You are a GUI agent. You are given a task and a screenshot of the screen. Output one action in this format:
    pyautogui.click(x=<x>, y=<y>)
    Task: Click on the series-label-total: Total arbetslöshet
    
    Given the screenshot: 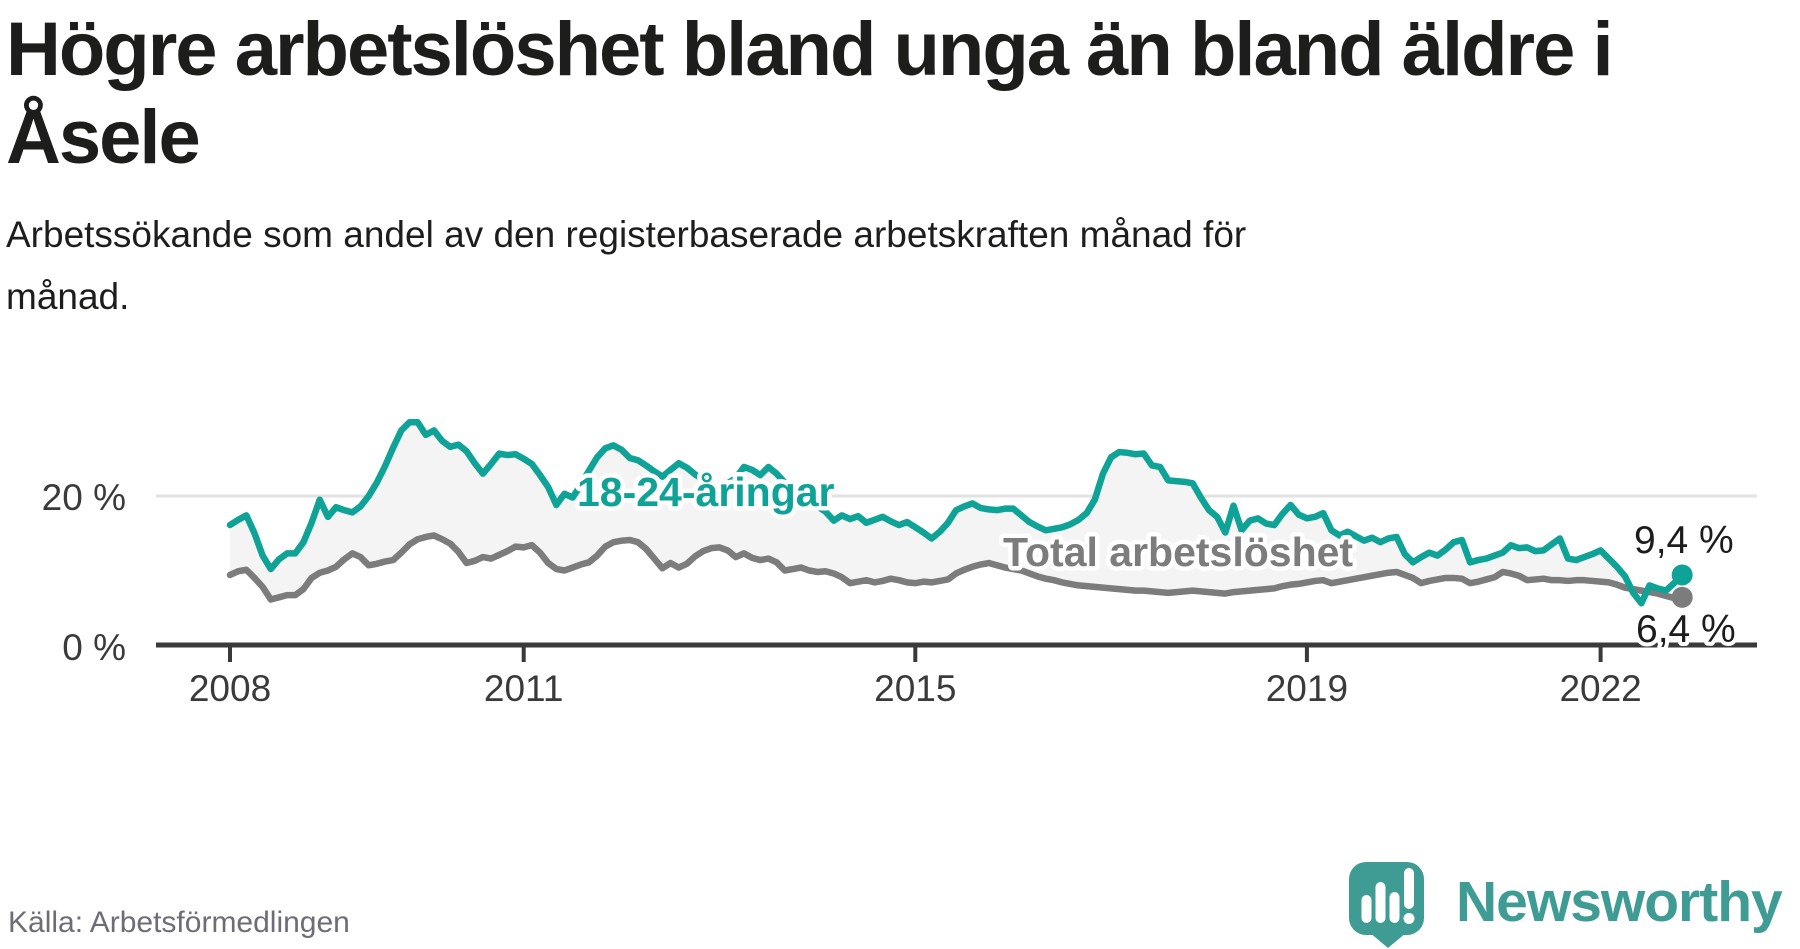 What is the action you would take?
    pyautogui.click(x=1178, y=552)
    